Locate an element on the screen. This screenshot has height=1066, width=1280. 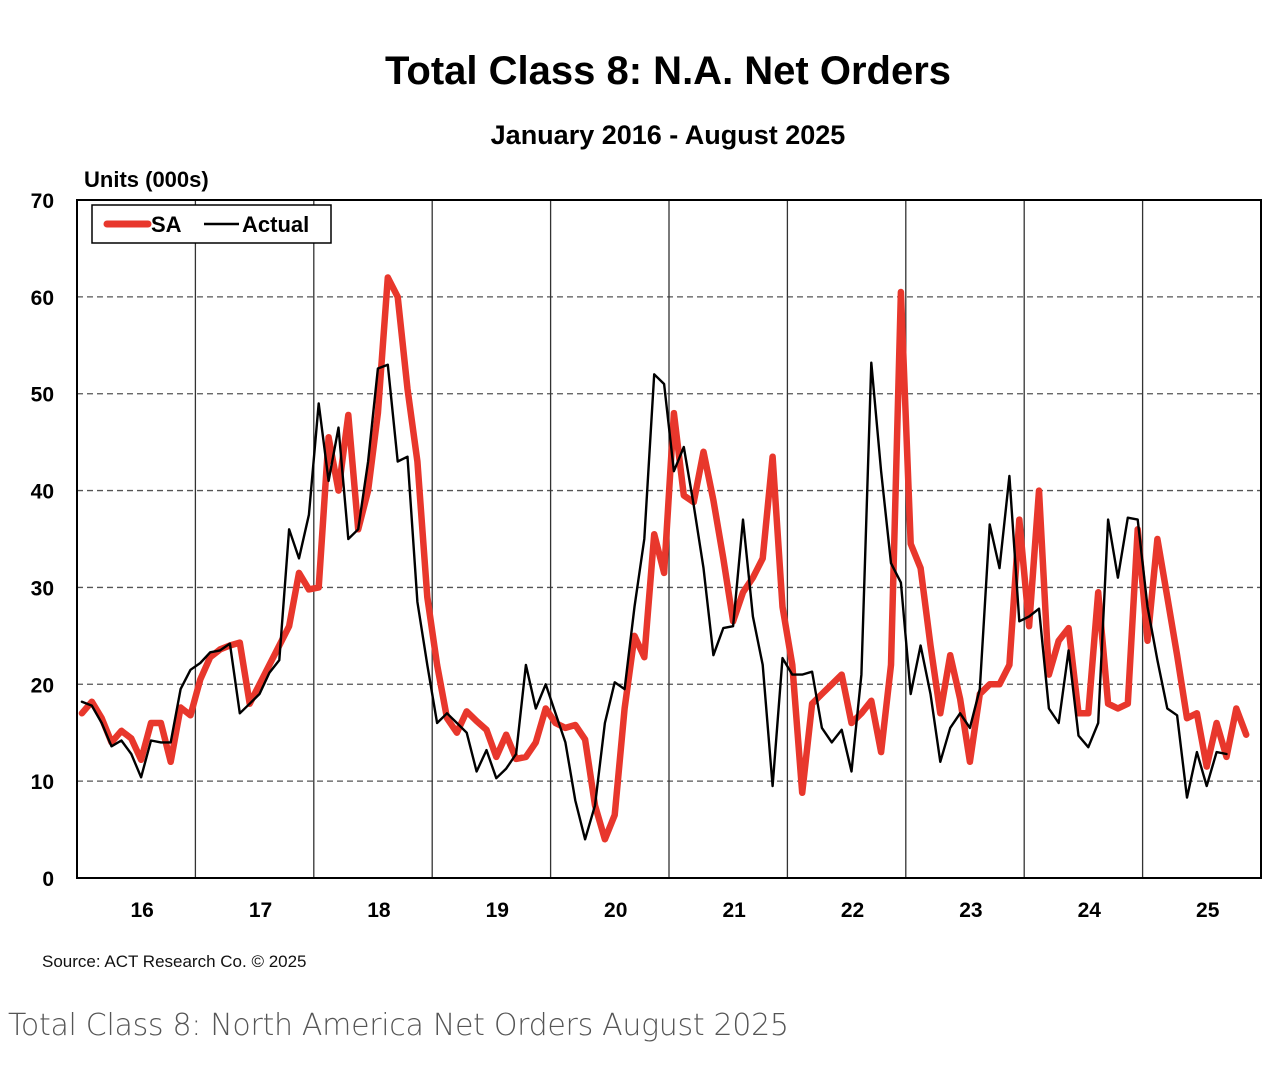
y-tick-label: 30 is located at coordinates (42, 588).